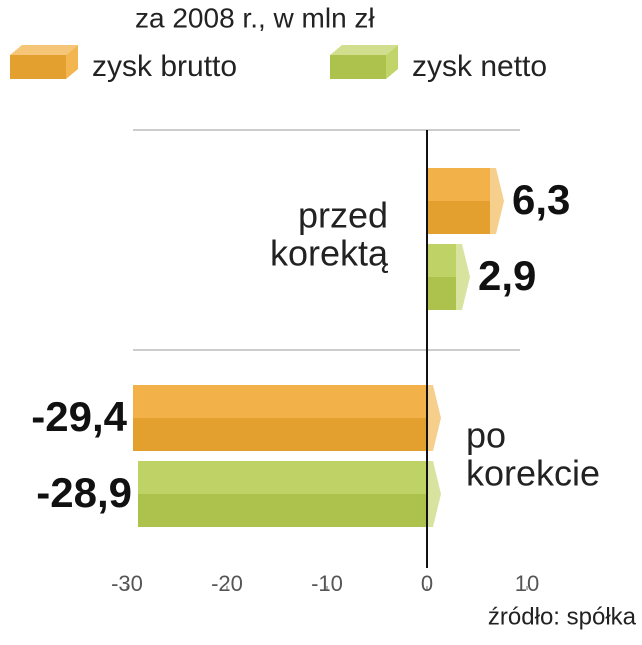 Image resolution: width=642 pixels, height=645 pixels. Describe the element at coordinates (327, 583) in the screenshot. I see `x-tick-label: -10` at that location.